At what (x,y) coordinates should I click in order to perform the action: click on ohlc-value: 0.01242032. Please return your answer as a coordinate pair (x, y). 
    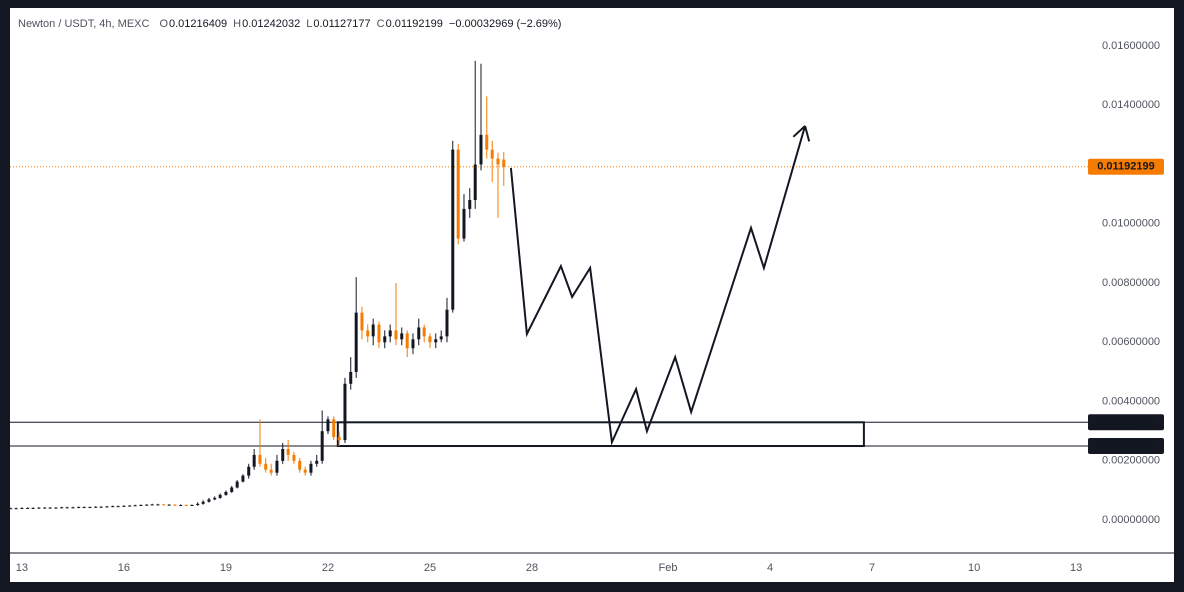
    Looking at the image, I should click on (271, 24).